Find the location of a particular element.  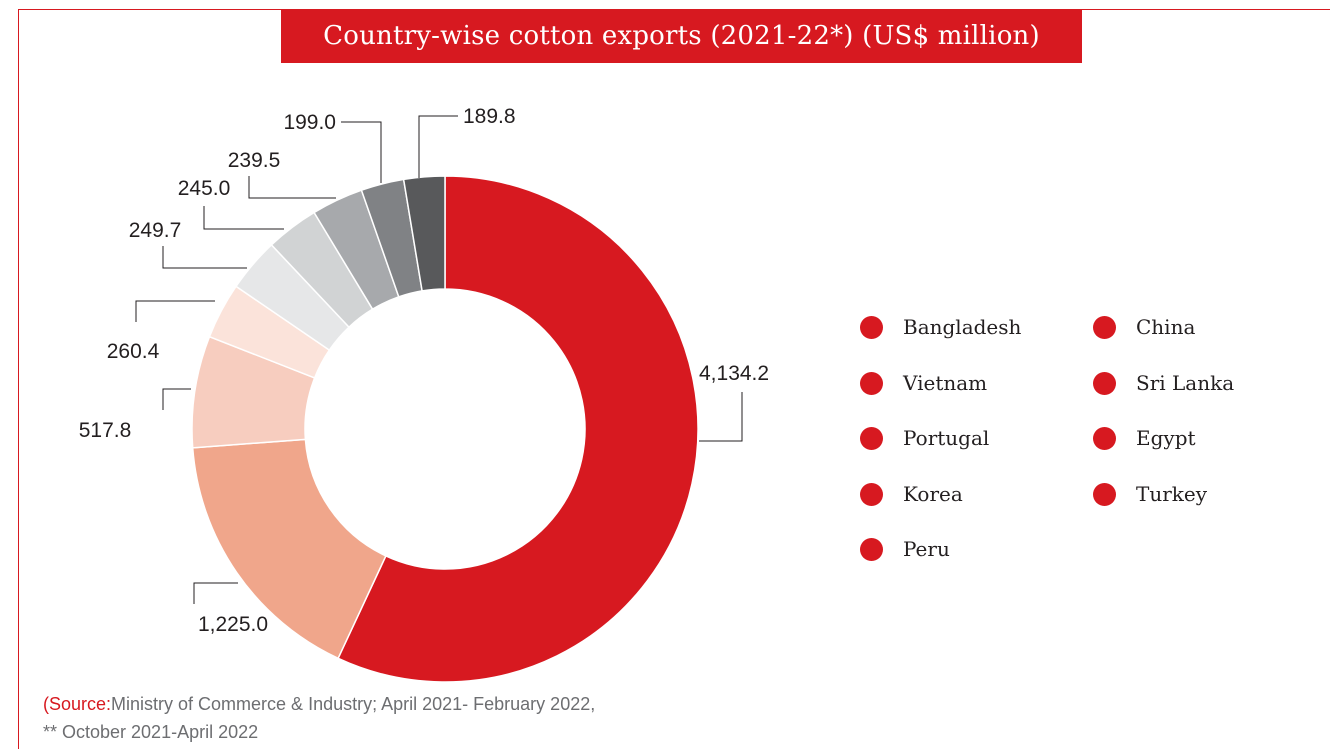

legend-item-peru: Peru is located at coordinates (905, 549).